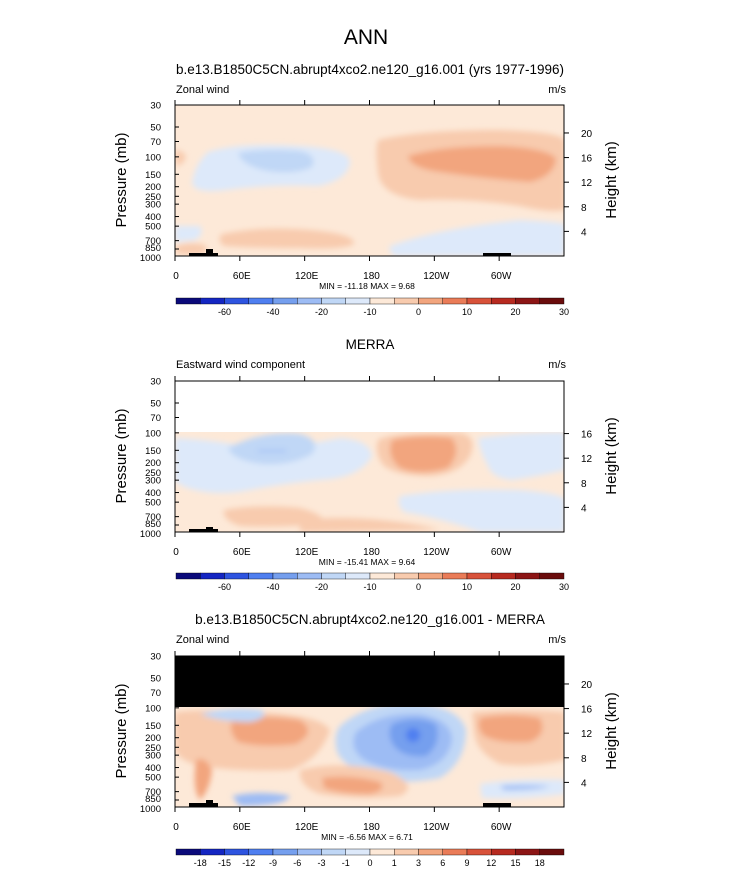 This screenshot has width=733, height=877. What do you see at coordinates (393, 312) in the screenshot?
I see `colorbar-labels: -60 -40 -20 -10 0 10 20 30` at bounding box center [393, 312].